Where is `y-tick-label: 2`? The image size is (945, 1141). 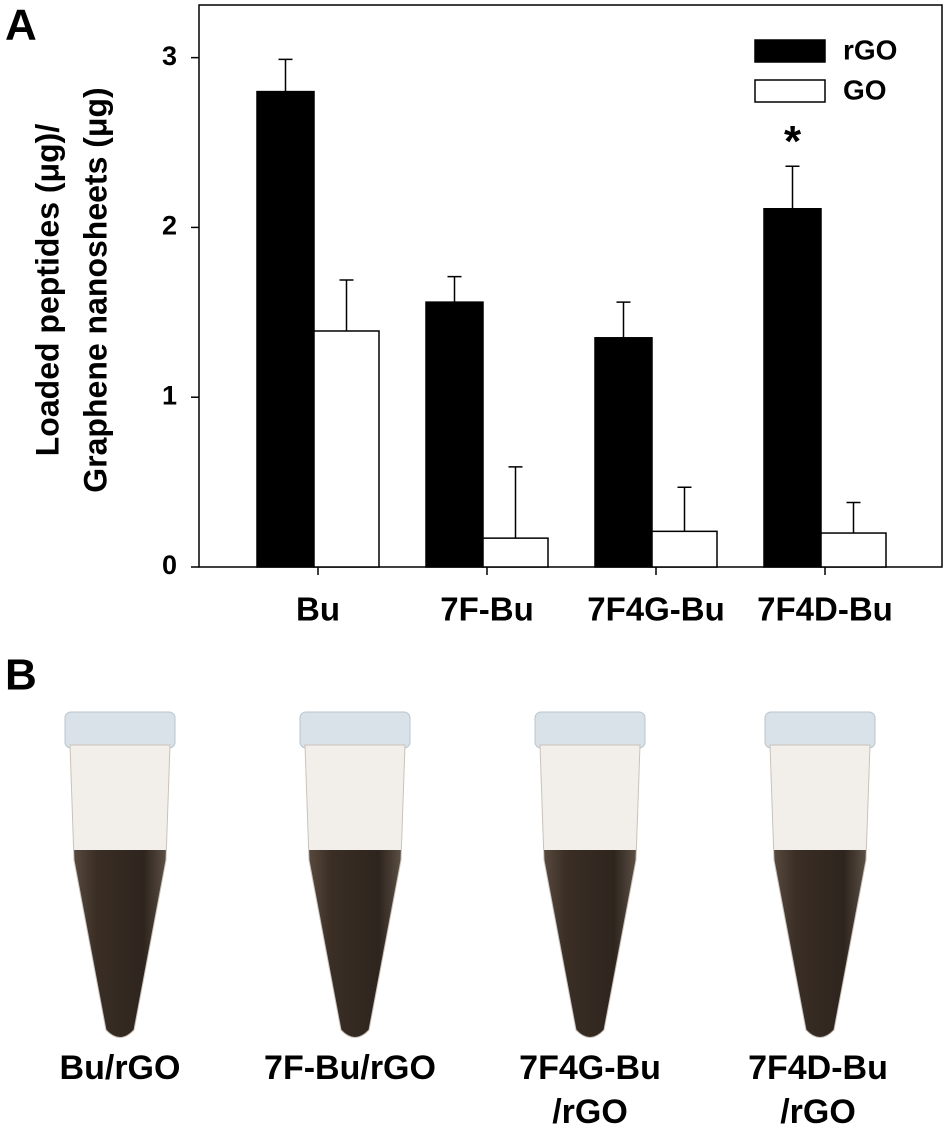 y-tick-label: 2 is located at coordinates (169, 226).